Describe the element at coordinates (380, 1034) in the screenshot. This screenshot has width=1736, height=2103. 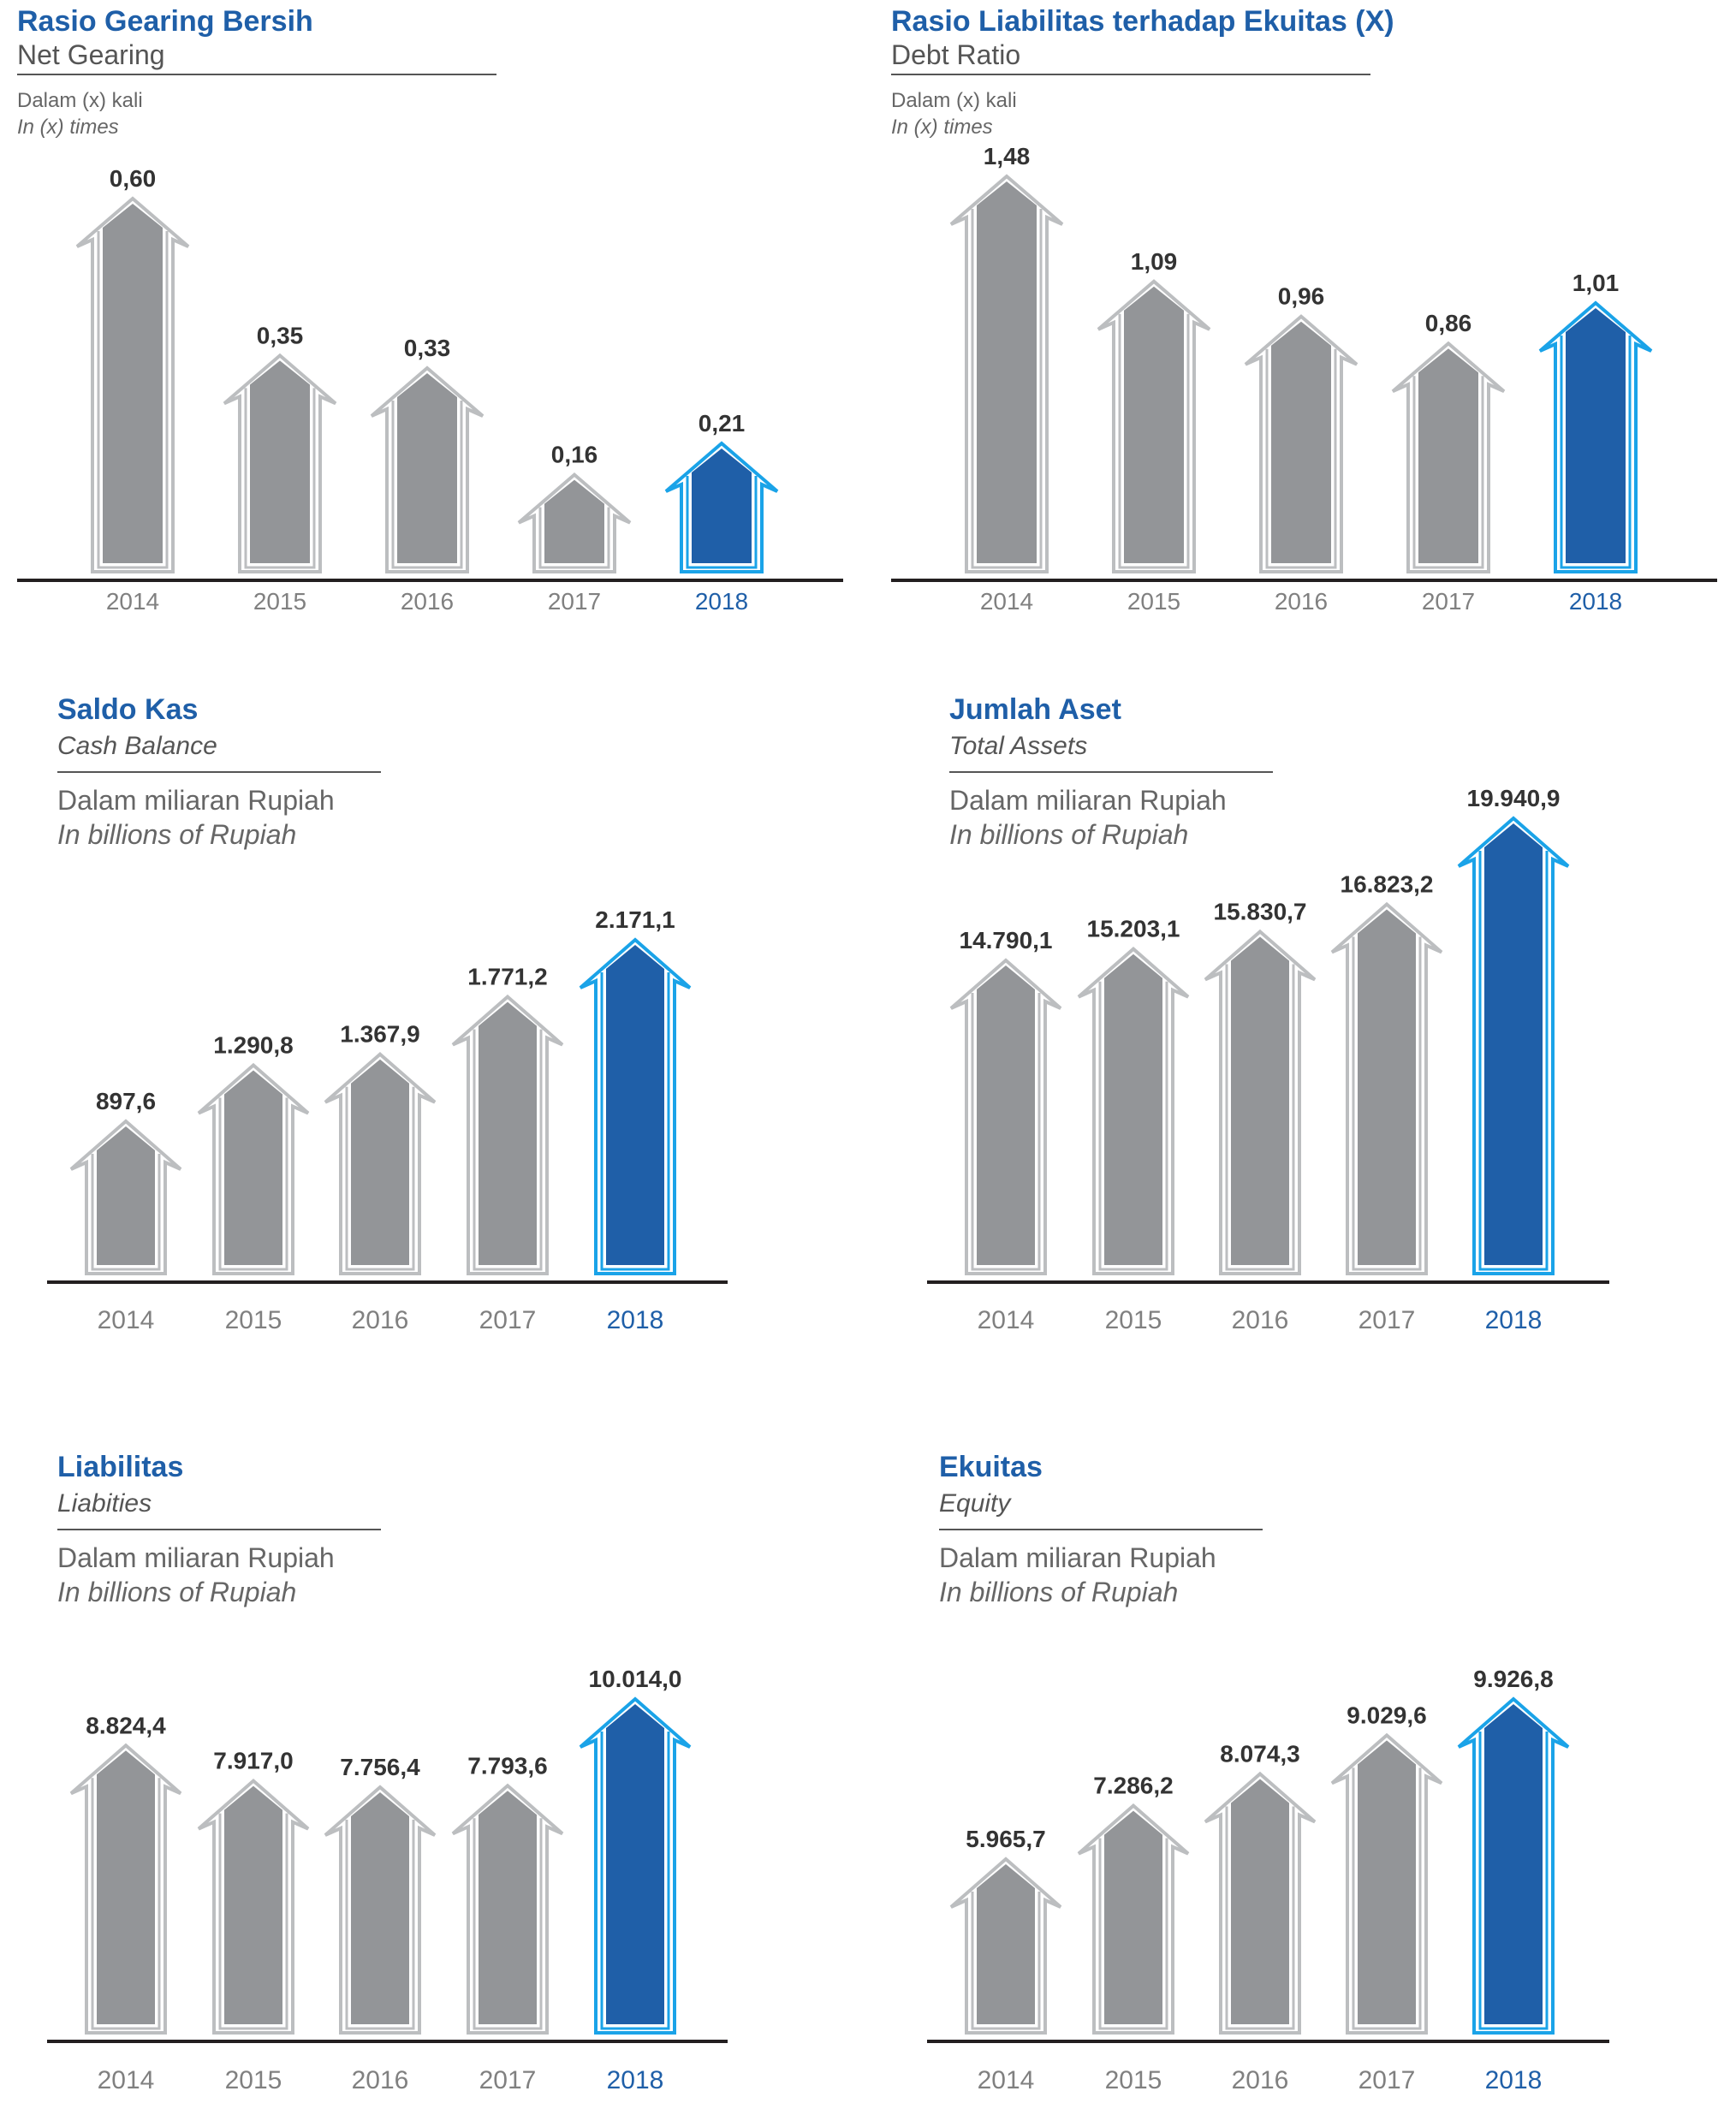
I see `data-label: 1.367,9` at that location.